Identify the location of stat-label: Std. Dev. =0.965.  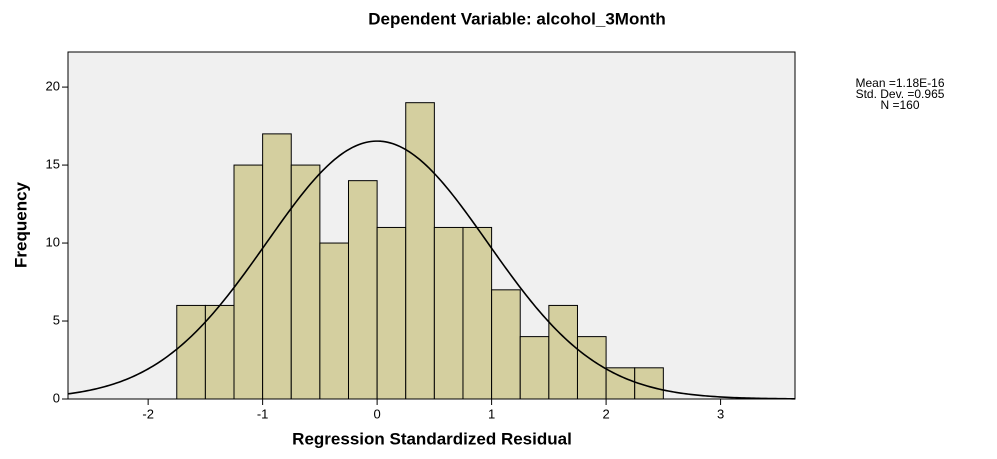
(900, 94).